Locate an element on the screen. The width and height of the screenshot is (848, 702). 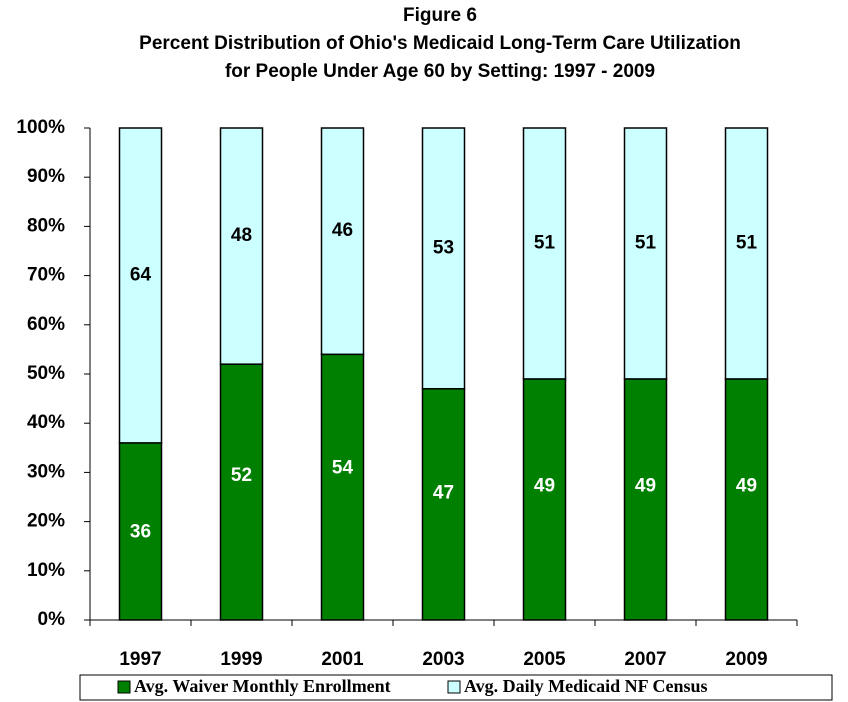
value-label: 54 is located at coordinates (343, 468).